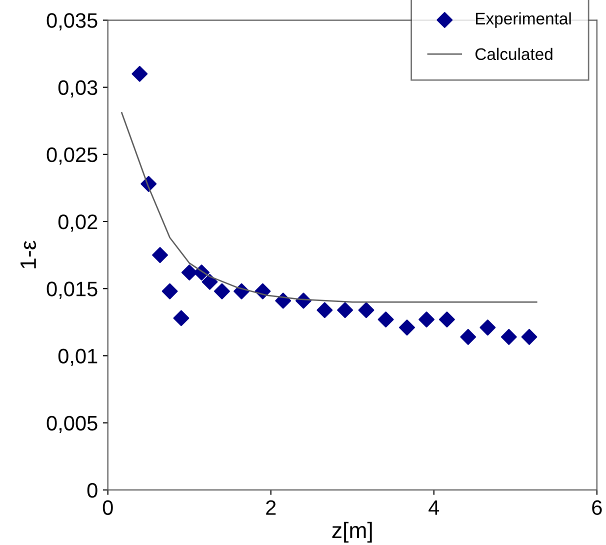 Image resolution: width=606 pixels, height=545 pixels. I want to click on legend-label: Experimental, so click(523, 20).